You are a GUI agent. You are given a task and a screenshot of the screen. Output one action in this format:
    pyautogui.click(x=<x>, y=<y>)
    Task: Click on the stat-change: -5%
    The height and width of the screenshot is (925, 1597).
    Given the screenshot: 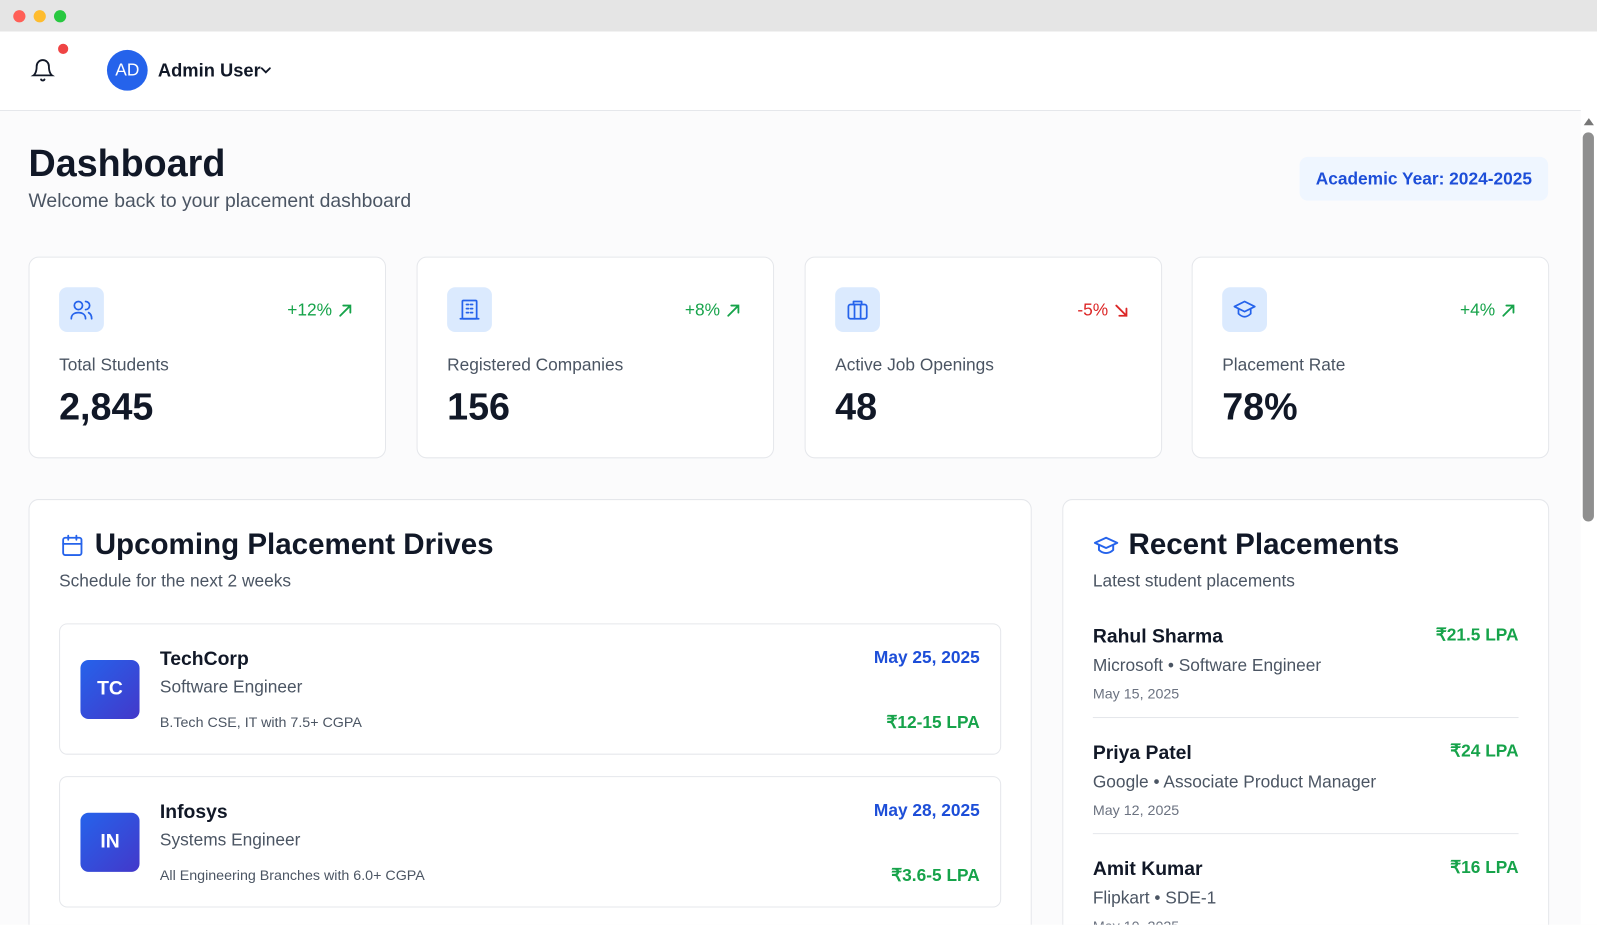 What is the action you would take?
    pyautogui.click(x=1093, y=310)
    